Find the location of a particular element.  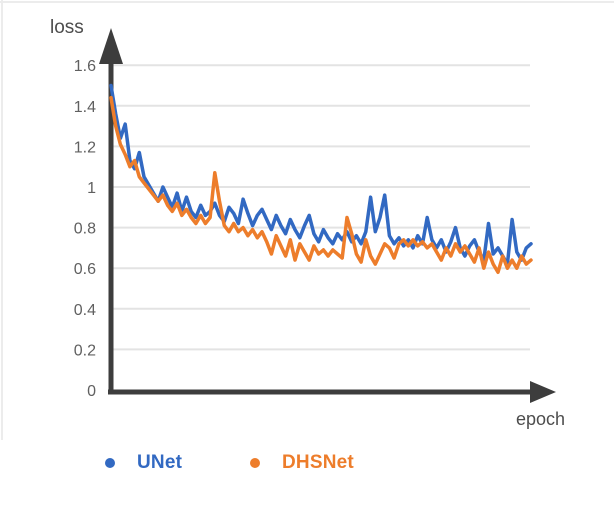

dhsnet-legend-marker-icon is located at coordinates (255, 463).